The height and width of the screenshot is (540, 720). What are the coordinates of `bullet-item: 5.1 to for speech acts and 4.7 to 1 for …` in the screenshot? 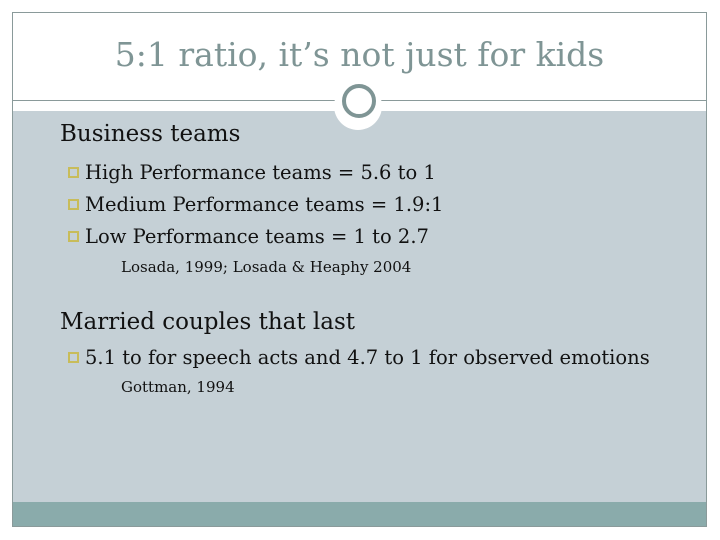 It's located at (359, 357).